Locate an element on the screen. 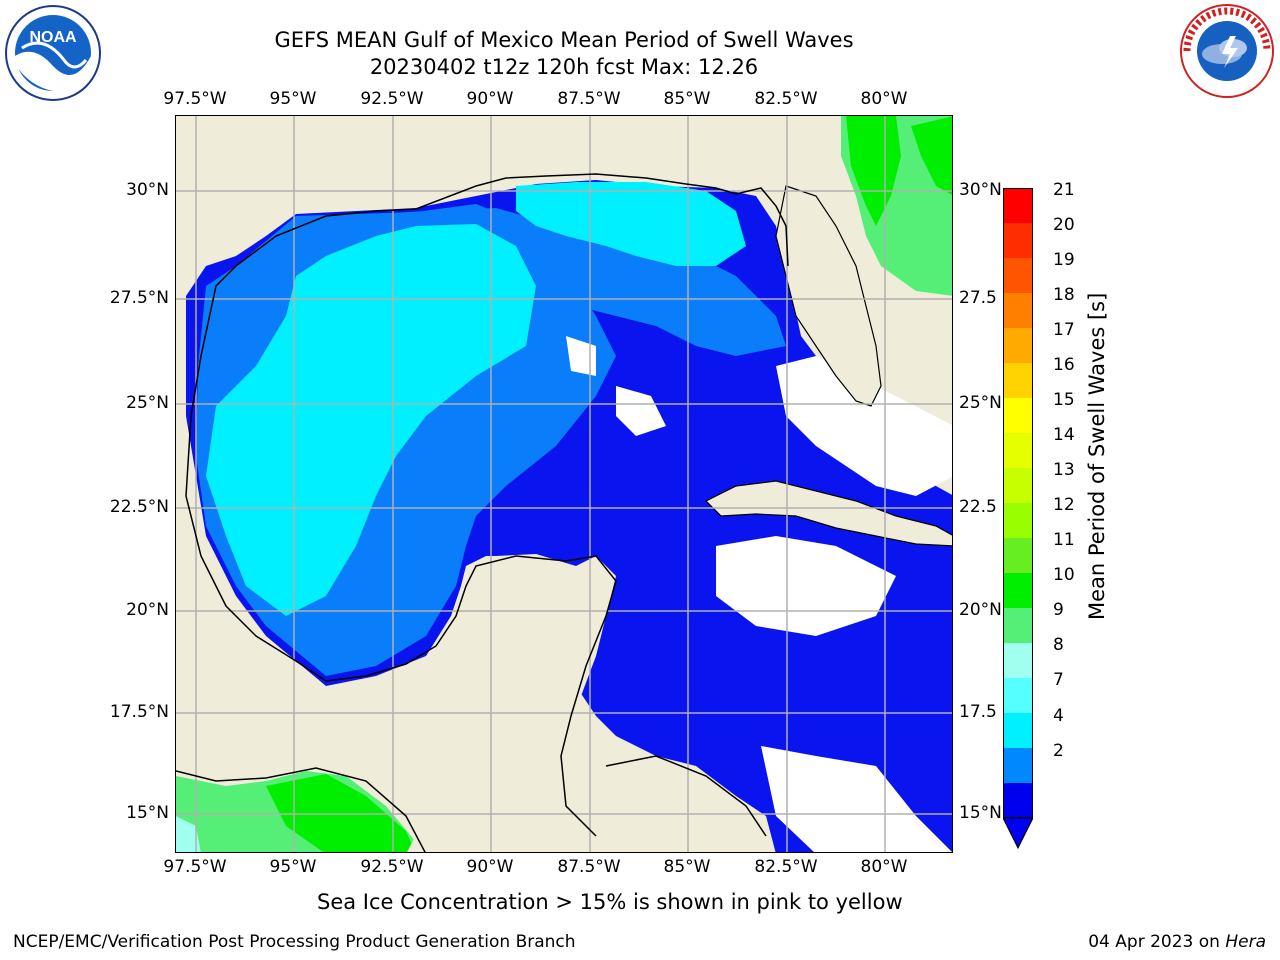  lon-tick-top: 92.5°W is located at coordinates (392, 99).